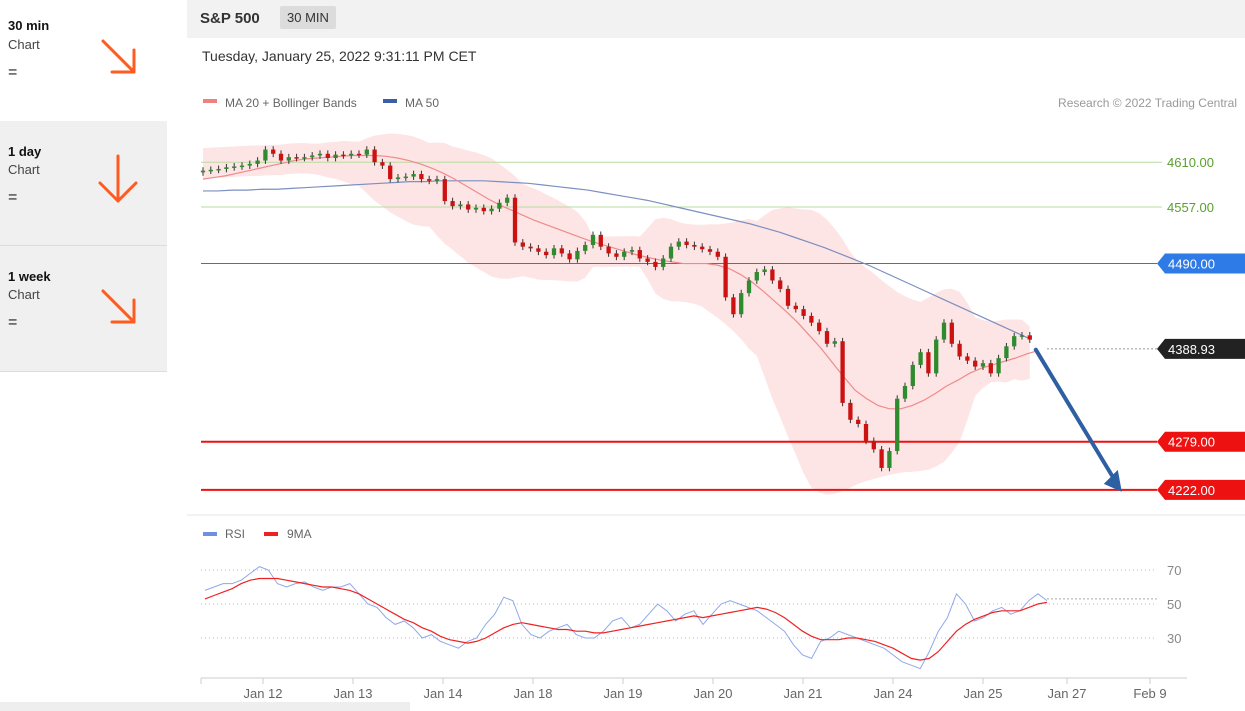 The height and width of the screenshot is (711, 1245). What do you see at coordinates (1191, 264) in the screenshot?
I see `level-label-2: 4490.00` at bounding box center [1191, 264].